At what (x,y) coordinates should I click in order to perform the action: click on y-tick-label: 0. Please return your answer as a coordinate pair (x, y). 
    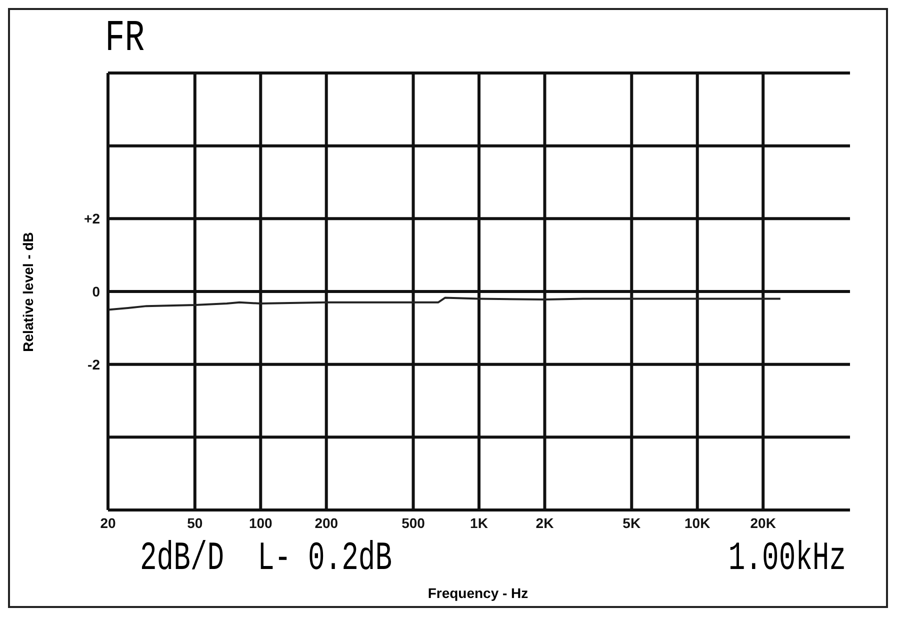
    Looking at the image, I should click on (96, 291).